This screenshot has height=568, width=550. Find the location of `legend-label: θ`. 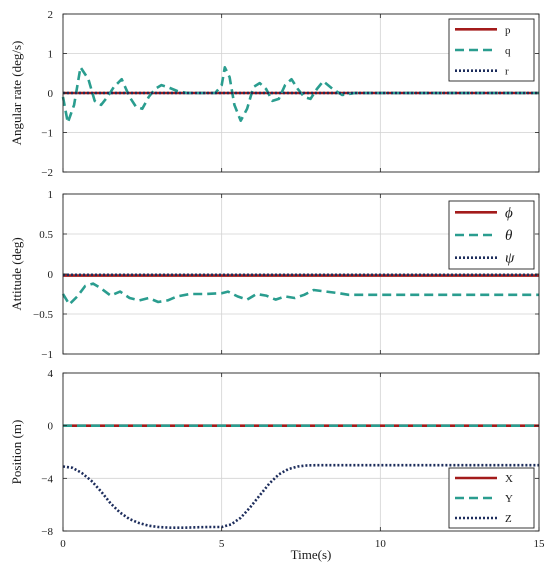

legend-label: θ is located at coordinates (509, 236).